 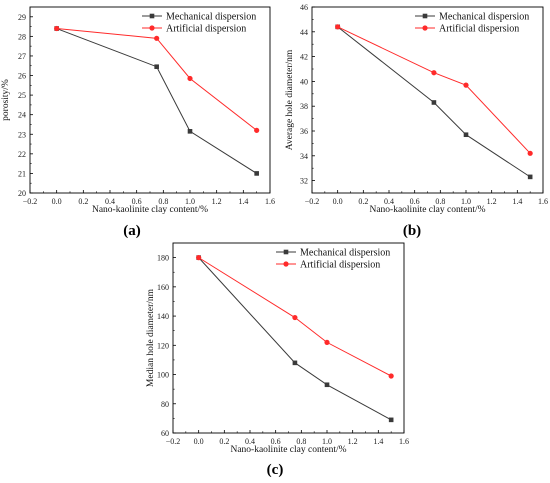 I want to click on y-tick-label: 25, so click(x=22, y=95).